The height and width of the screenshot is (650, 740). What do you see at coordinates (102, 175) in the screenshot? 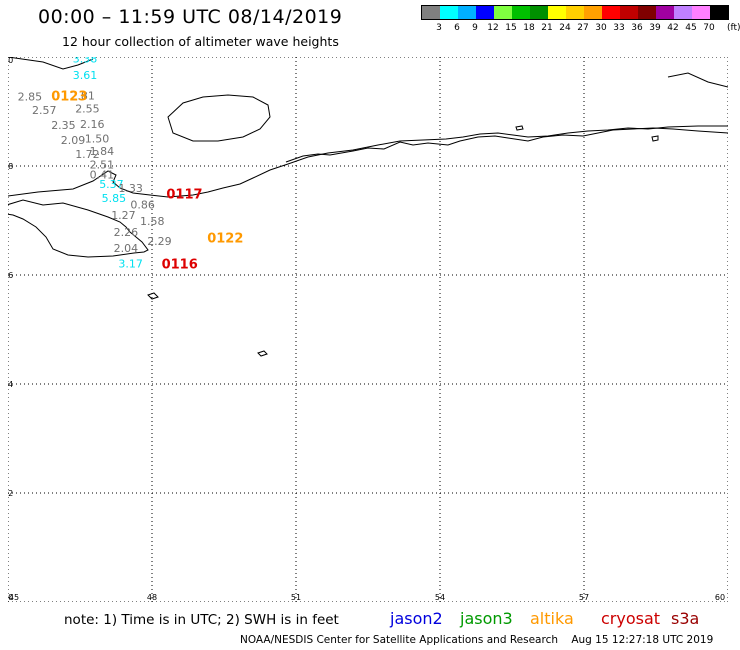
I see `wave-height-value: 0.41` at bounding box center [102, 175].